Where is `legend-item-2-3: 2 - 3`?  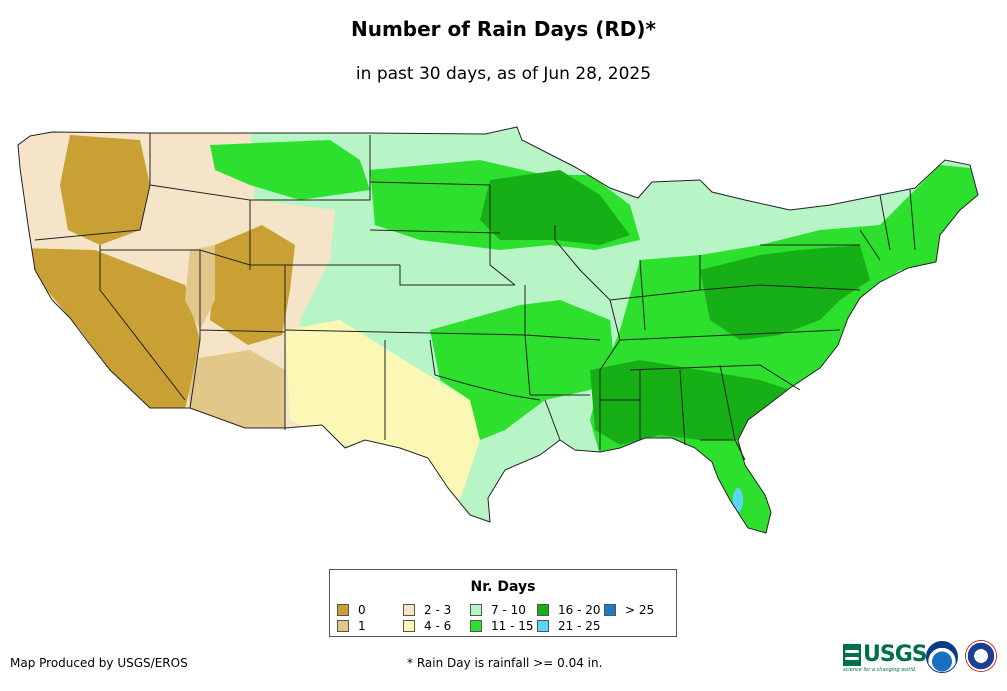 legend-item-2-3: 2 - 3 is located at coordinates (427, 610).